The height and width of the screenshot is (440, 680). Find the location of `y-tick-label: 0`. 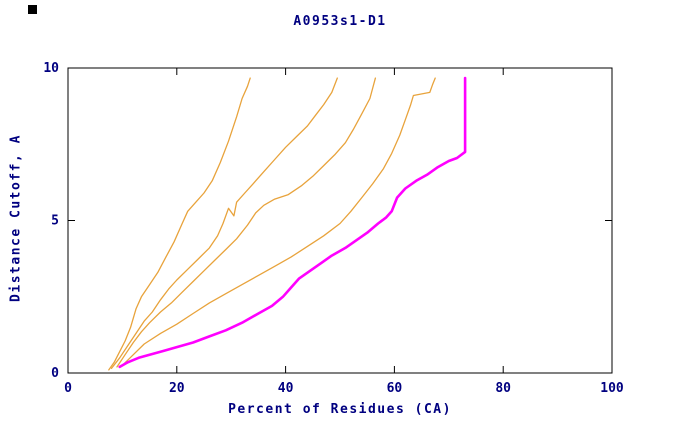

y-tick-label: 0 is located at coordinates (55, 373).